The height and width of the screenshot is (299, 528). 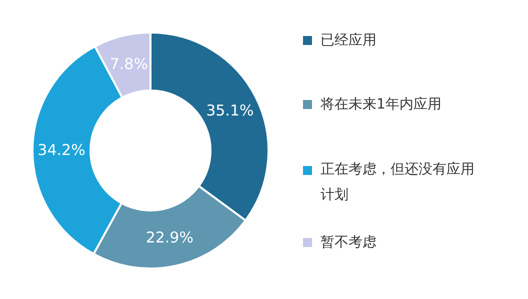 What do you see at coordinates (170, 237) in the screenshot?
I see `data-label: 22.9%` at bounding box center [170, 237].